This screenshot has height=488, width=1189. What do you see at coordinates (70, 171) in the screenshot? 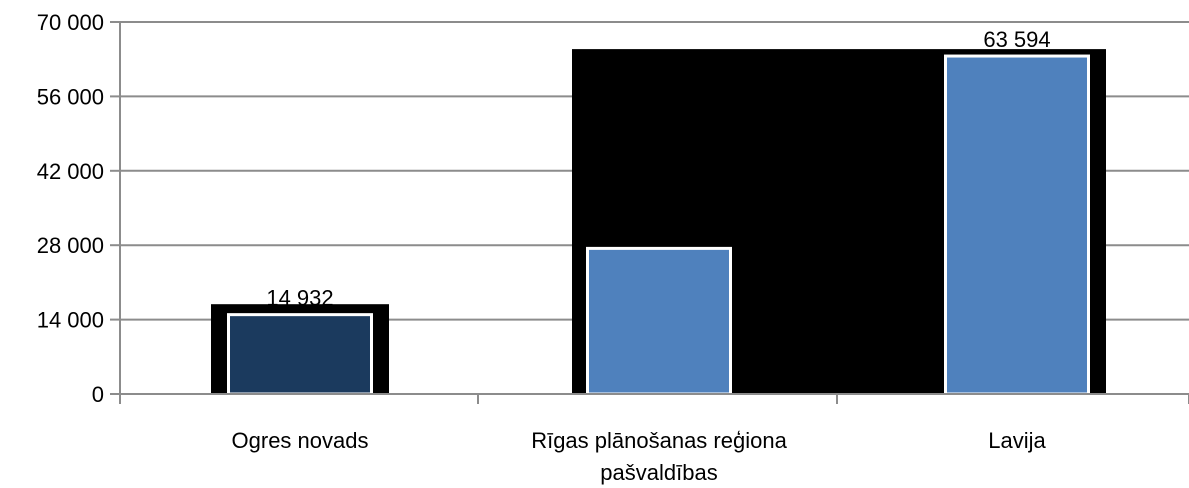
I see `y-tick-label: 42 000` at bounding box center [70, 171].